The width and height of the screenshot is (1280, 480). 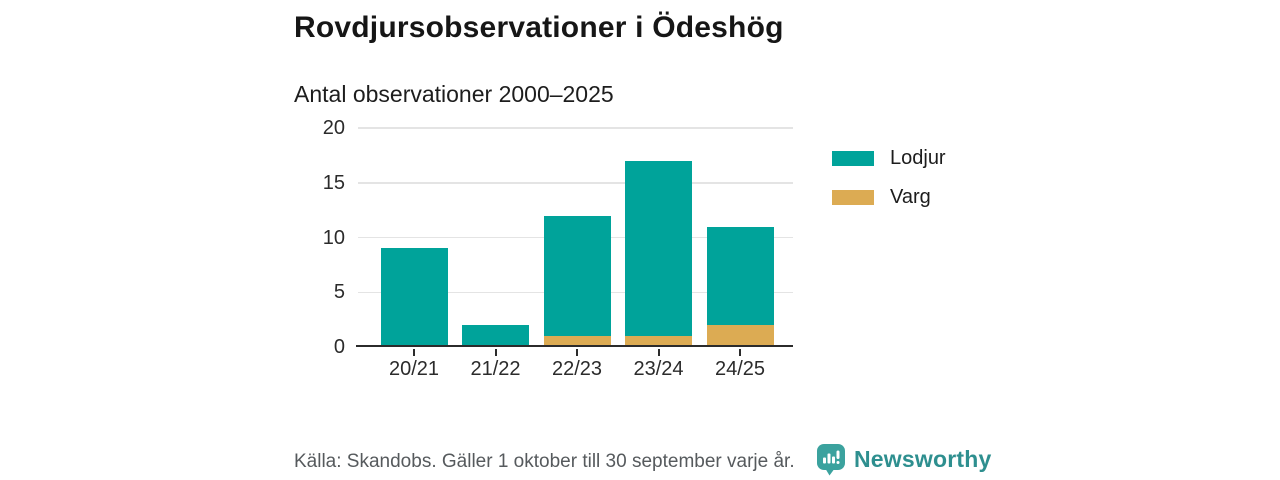 I want to click on legend-item-lodjur: Lodjur, so click(x=889, y=158).